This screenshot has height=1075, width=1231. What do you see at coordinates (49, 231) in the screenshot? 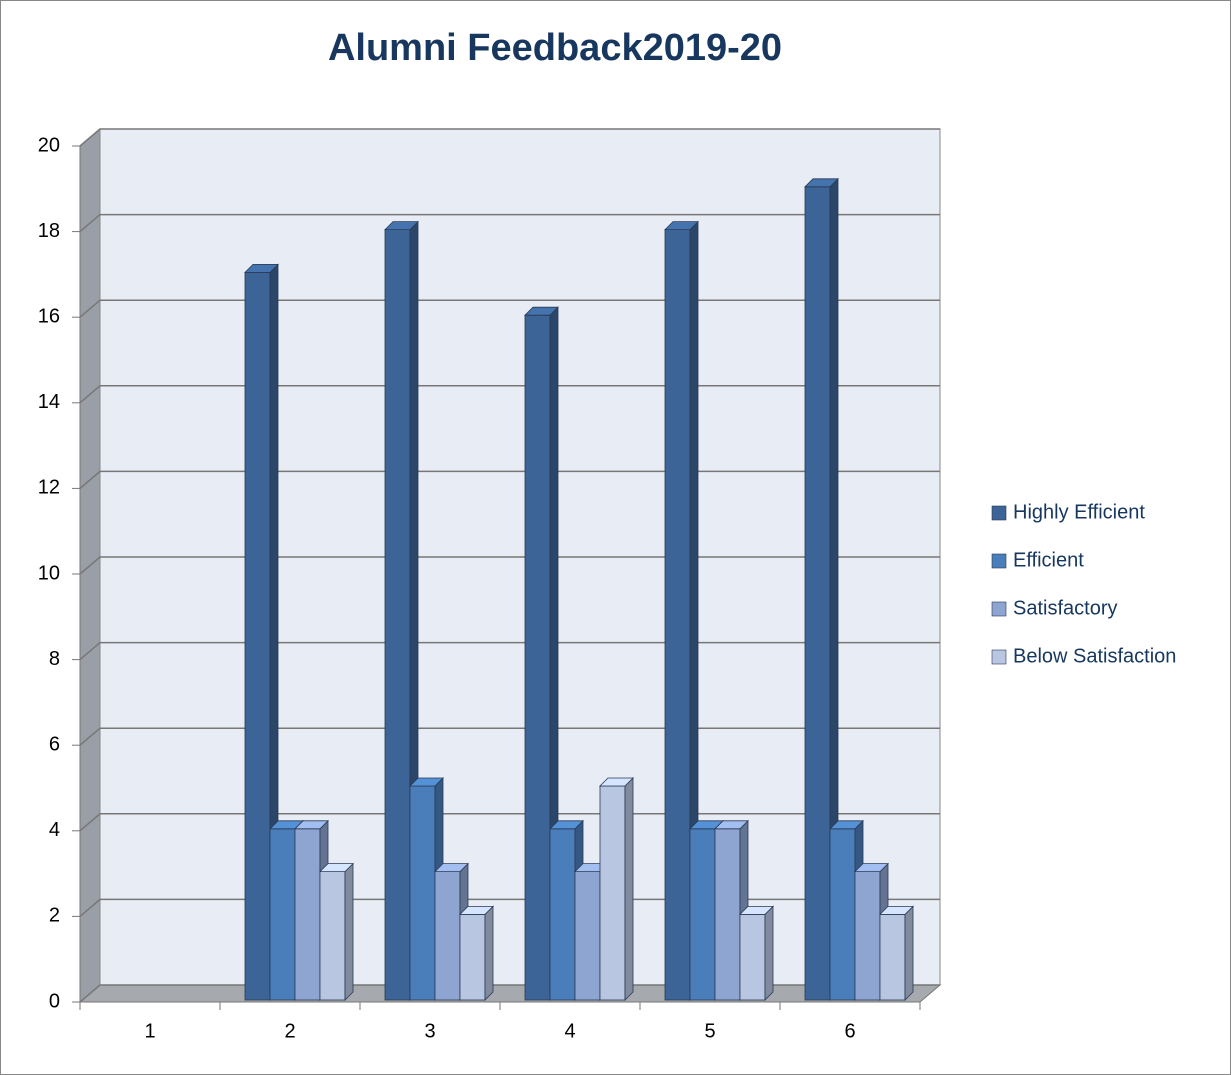
I see `y-tick-label: 18` at bounding box center [49, 231].